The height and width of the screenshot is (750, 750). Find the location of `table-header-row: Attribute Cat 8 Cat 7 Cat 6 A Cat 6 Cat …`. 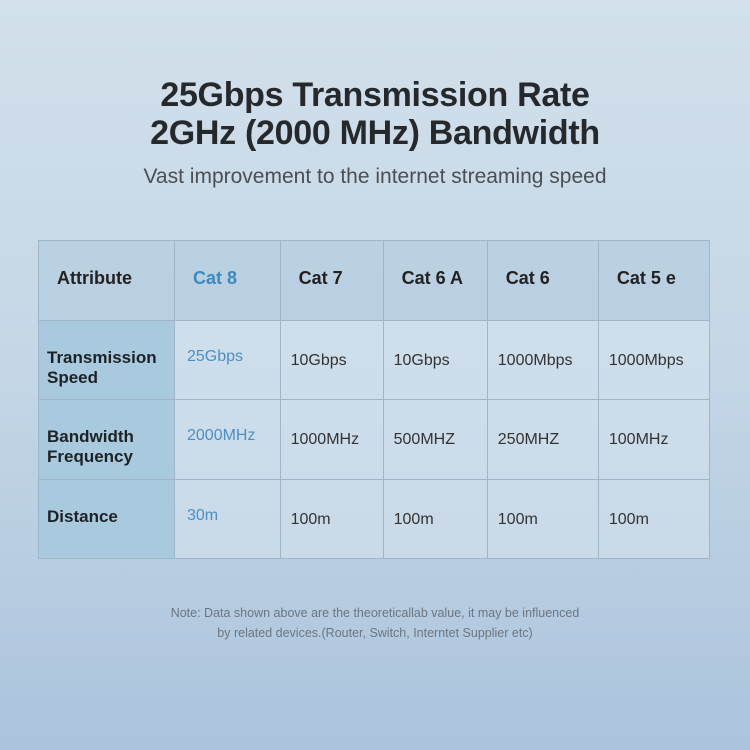

table-header-row: Attribute Cat 8 Cat 7 Cat 6 A Cat 6 Cat … is located at coordinates (374, 280).